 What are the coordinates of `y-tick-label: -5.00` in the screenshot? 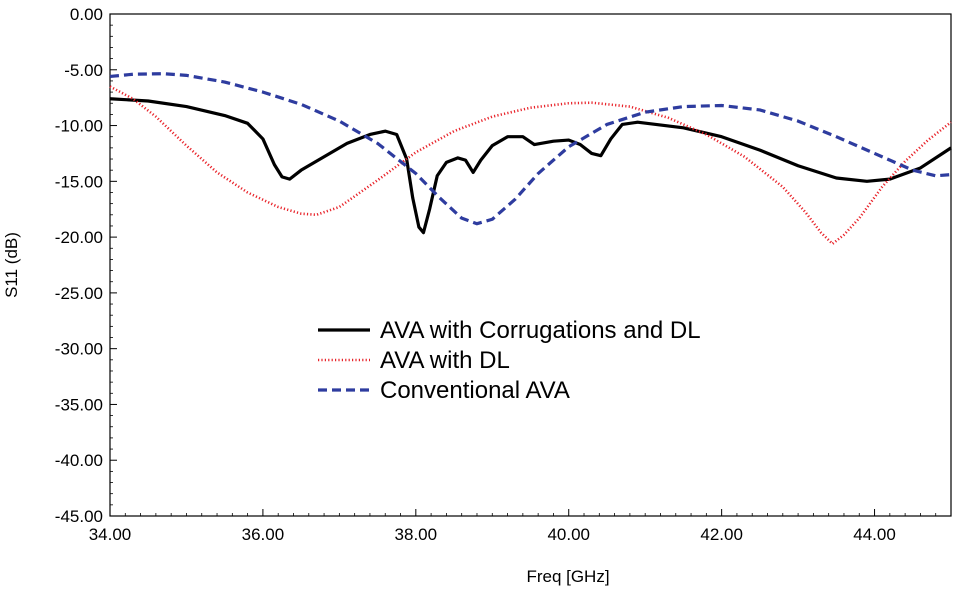 It's located at (83, 70).